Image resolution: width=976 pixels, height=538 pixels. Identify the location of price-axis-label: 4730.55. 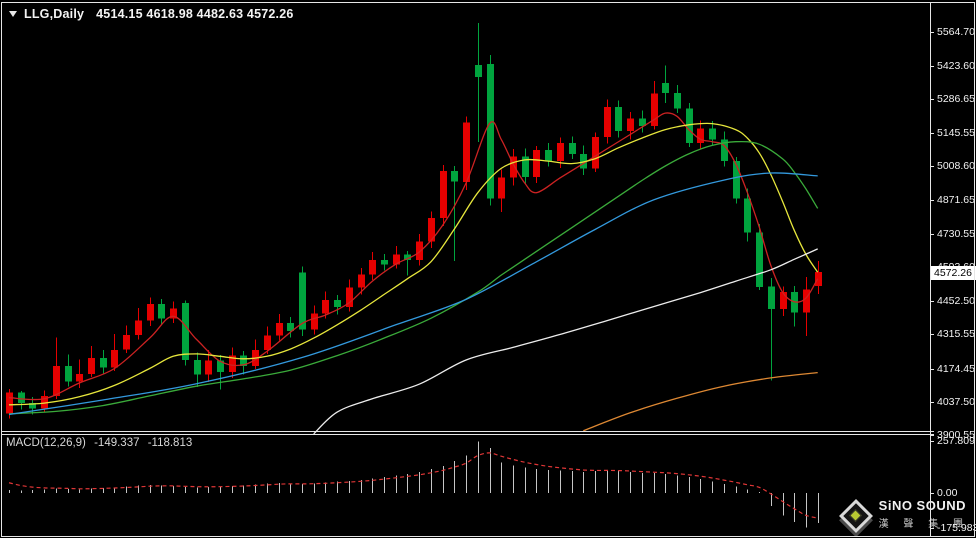
(956, 234).